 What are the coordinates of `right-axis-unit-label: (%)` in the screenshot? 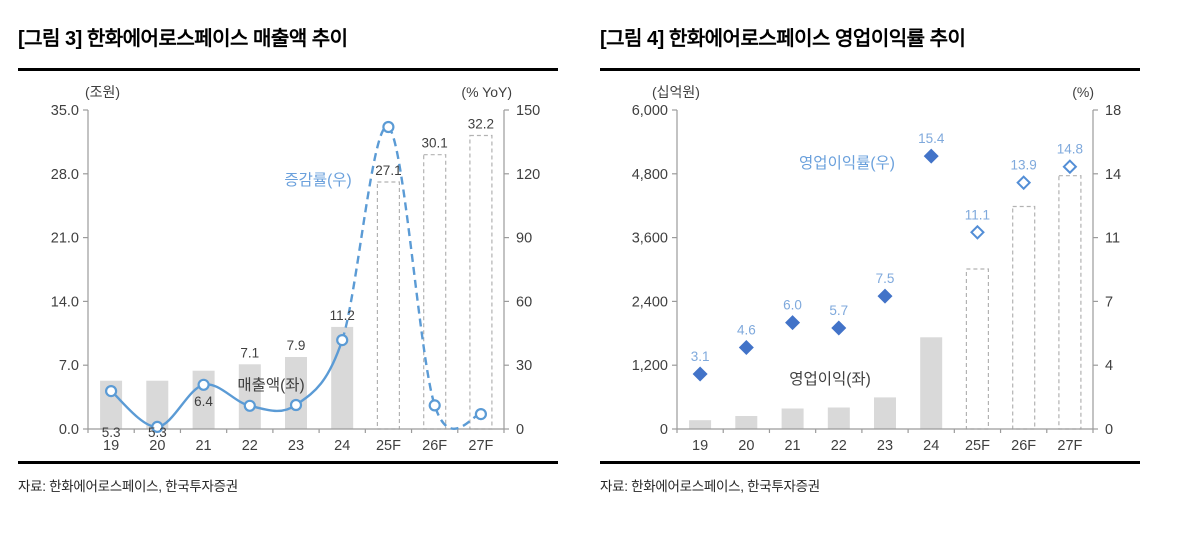 It's located at (1083, 92).